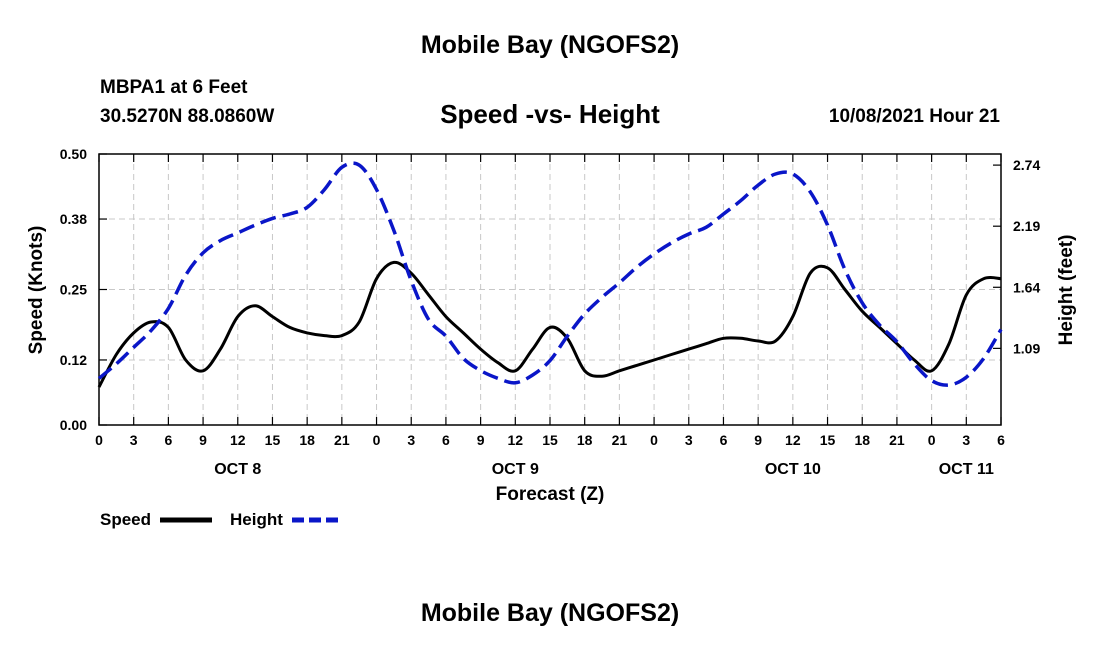 The height and width of the screenshot is (650, 1100). What do you see at coordinates (73, 154) in the screenshot?
I see `y-left-tick-label: 0.50` at bounding box center [73, 154].